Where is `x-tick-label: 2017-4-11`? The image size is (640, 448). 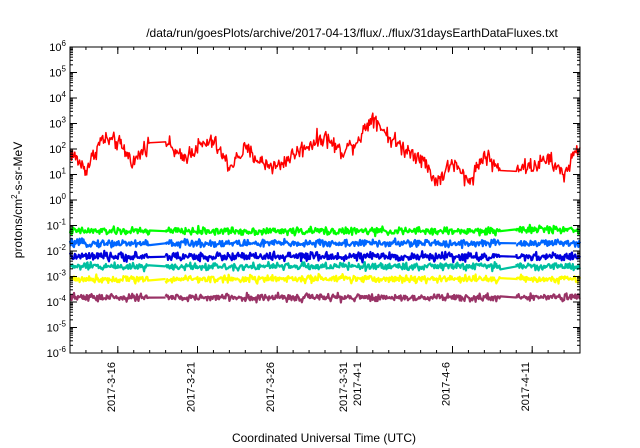
x-tick-label: 2017-4-11 is located at coordinates (526, 386).